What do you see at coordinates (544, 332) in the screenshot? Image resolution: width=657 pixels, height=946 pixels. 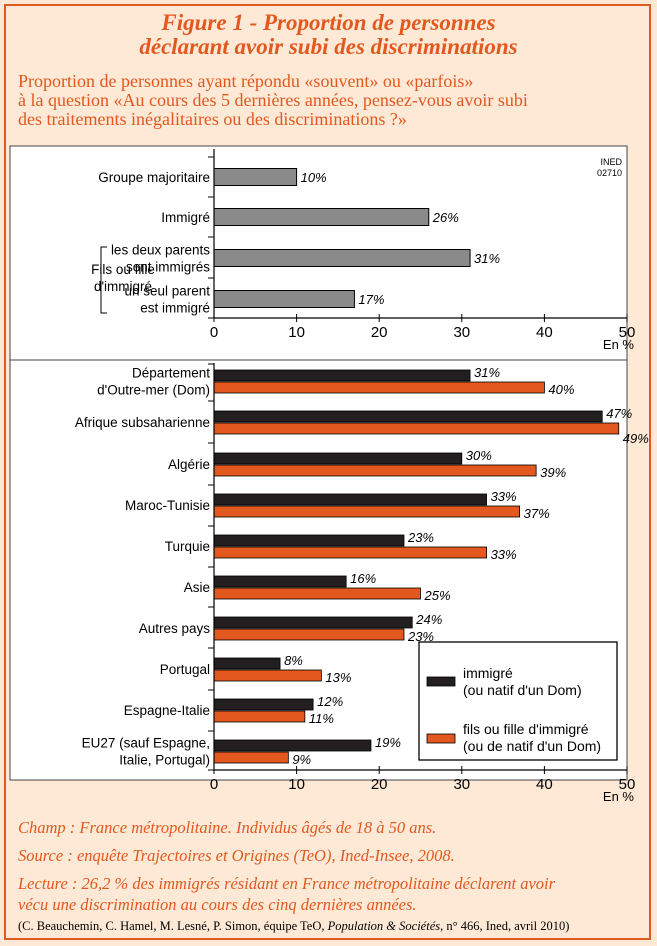 I see `panel1-x-tick-label: 40` at bounding box center [544, 332].